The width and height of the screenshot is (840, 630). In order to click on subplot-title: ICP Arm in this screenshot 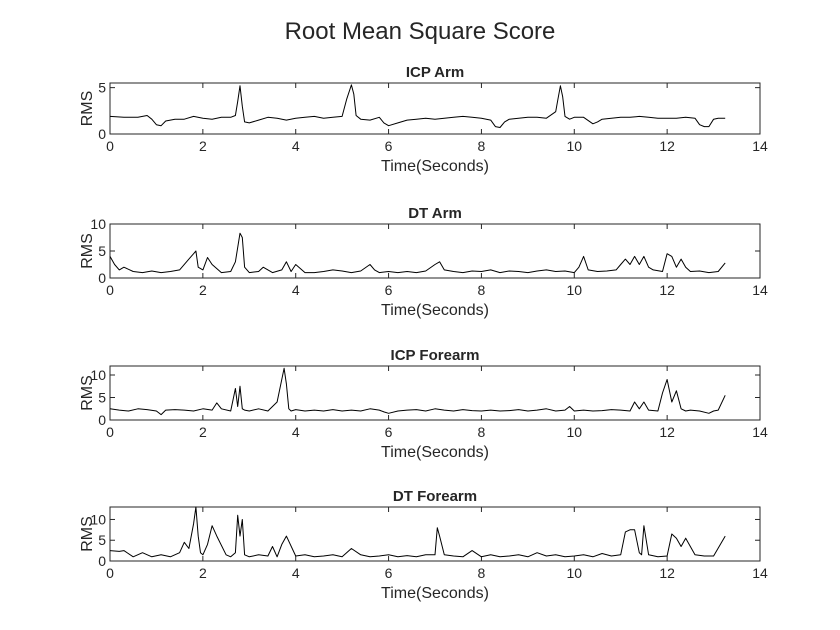, I will do `click(435, 72)`.